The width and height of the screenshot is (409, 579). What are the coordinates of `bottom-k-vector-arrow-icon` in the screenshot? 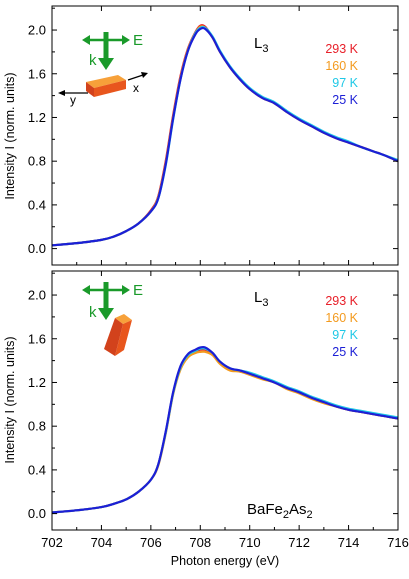 It's located at (106, 301).